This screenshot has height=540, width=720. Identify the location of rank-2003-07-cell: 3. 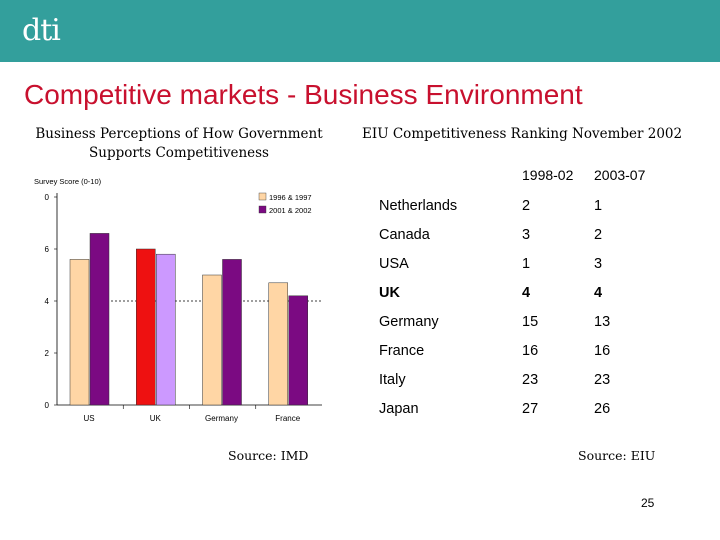
(598, 264).